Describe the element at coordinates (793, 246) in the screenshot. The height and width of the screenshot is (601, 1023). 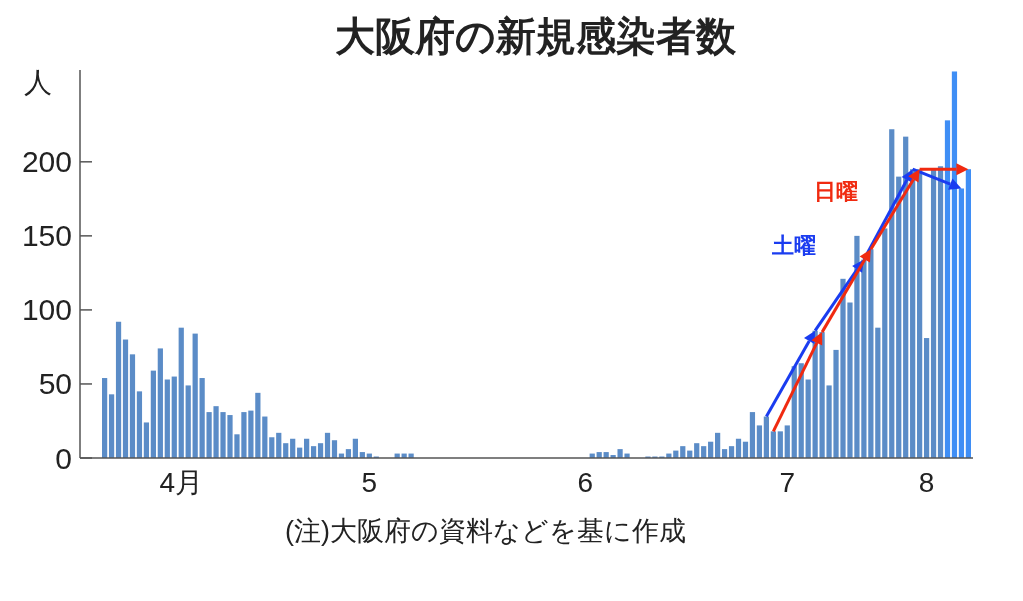
I see `annotation: 土曜` at that location.